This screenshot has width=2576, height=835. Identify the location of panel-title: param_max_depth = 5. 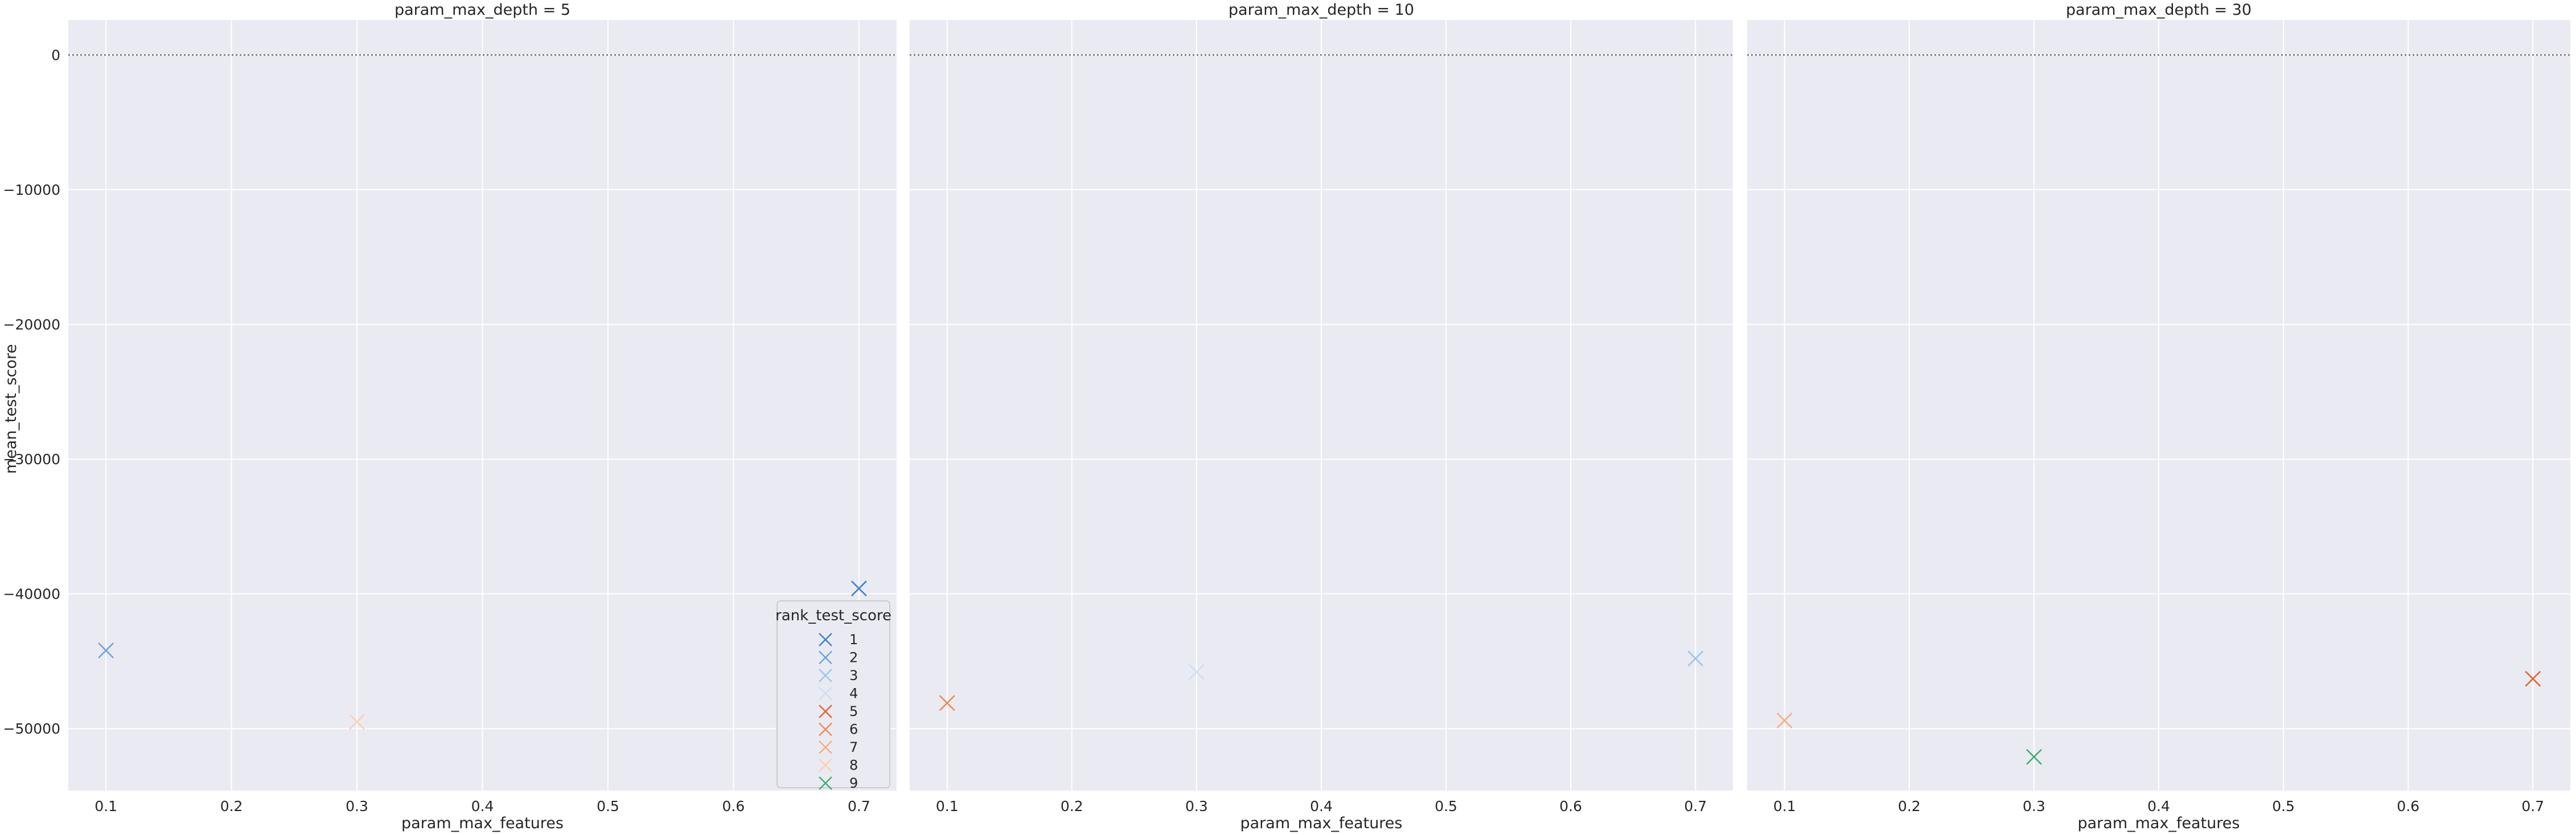
(482, 10).